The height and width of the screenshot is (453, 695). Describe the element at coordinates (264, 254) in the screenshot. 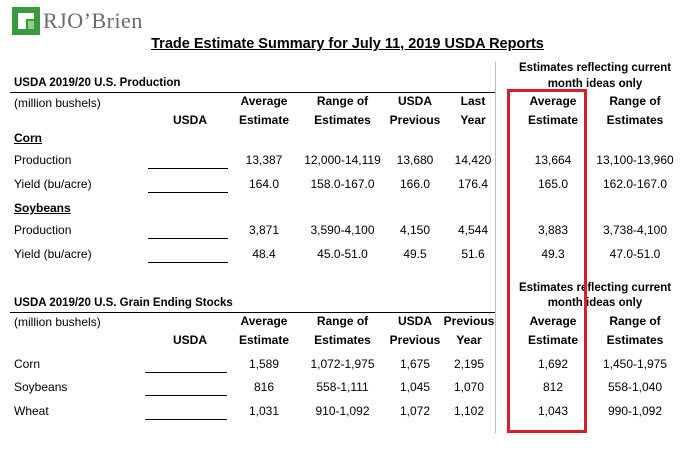

I see `production-row-avg: 48.4` at that location.